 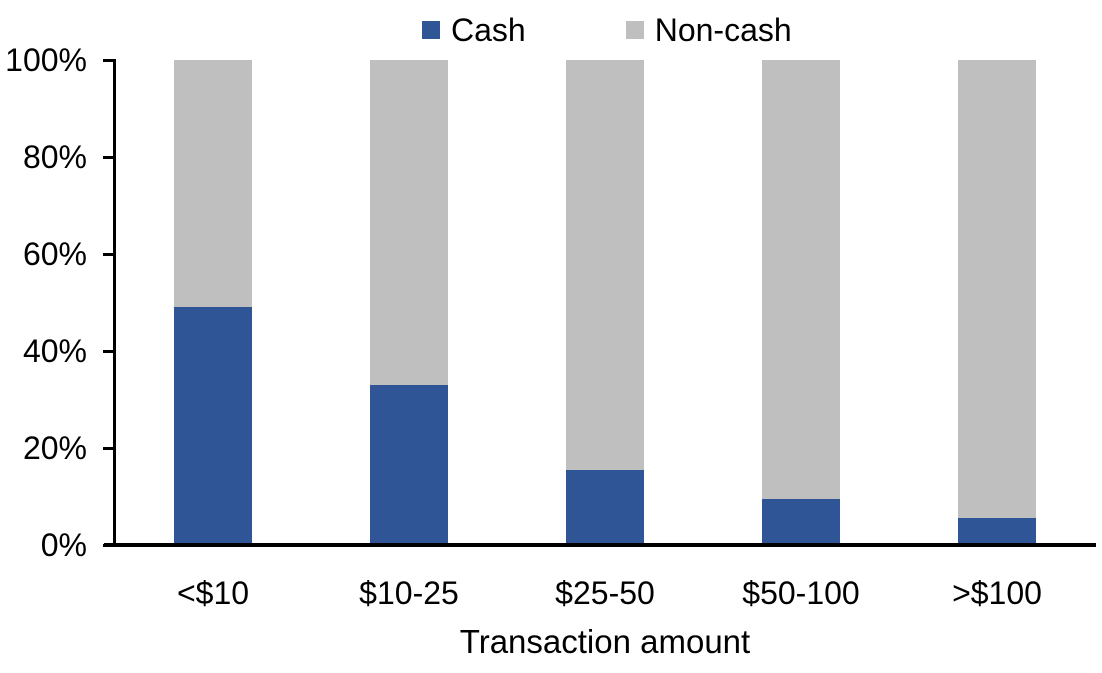 I want to click on legend-item-cash: Cash, so click(x=474, y=30).